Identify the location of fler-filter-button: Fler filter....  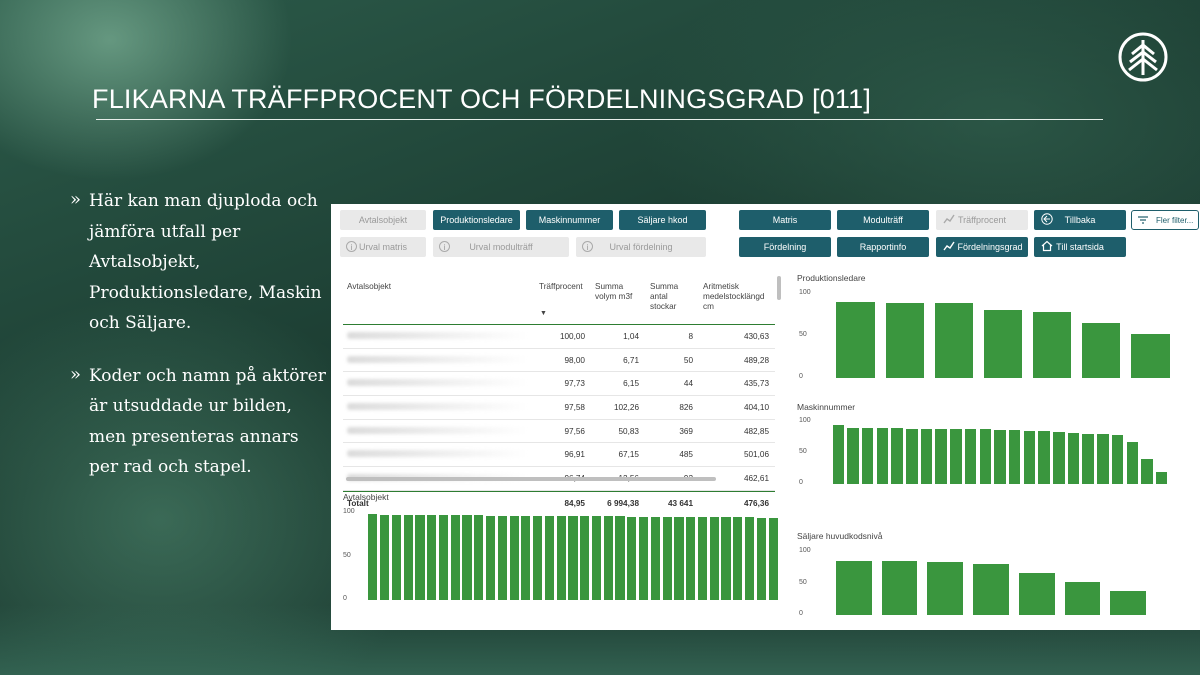
(1165, 220).